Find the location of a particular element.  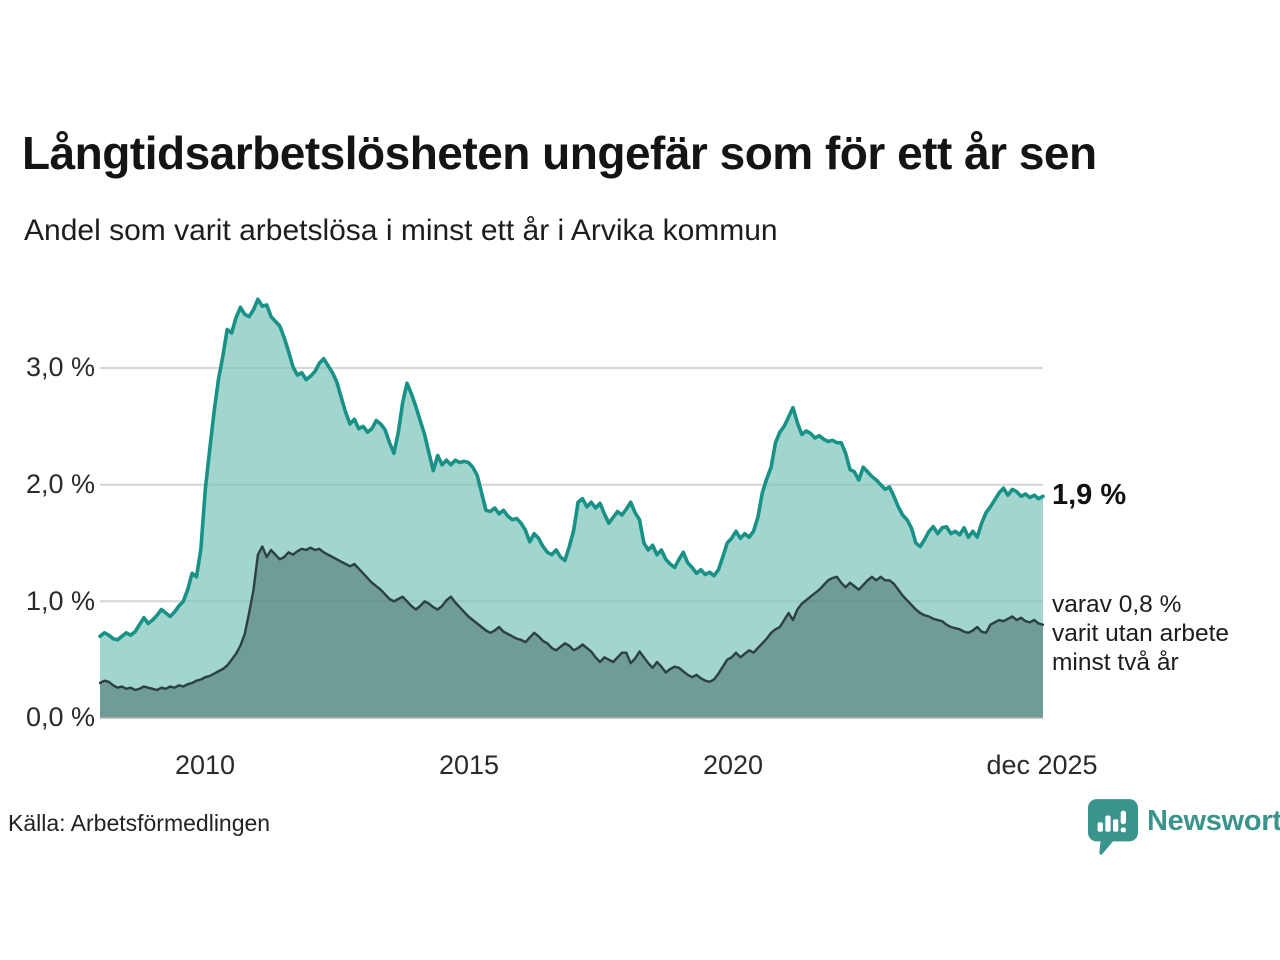

x-axis-tick-2020: 2020 is located at coordinates (733, 765).